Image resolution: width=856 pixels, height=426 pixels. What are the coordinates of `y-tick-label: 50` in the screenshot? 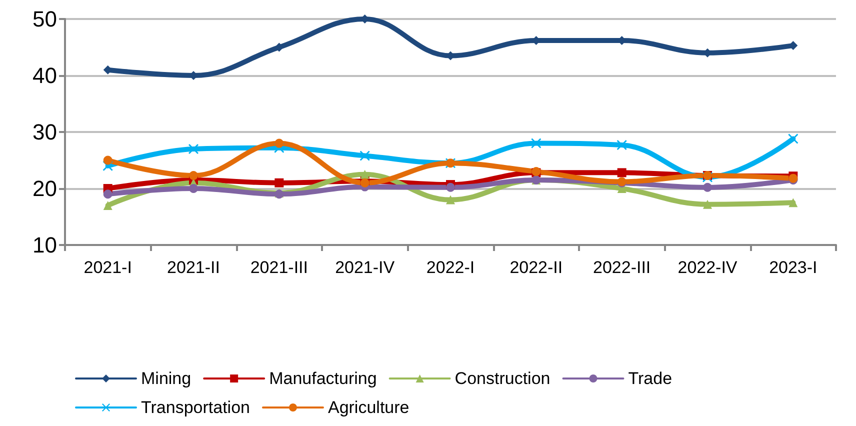 It's located at (44, 19).